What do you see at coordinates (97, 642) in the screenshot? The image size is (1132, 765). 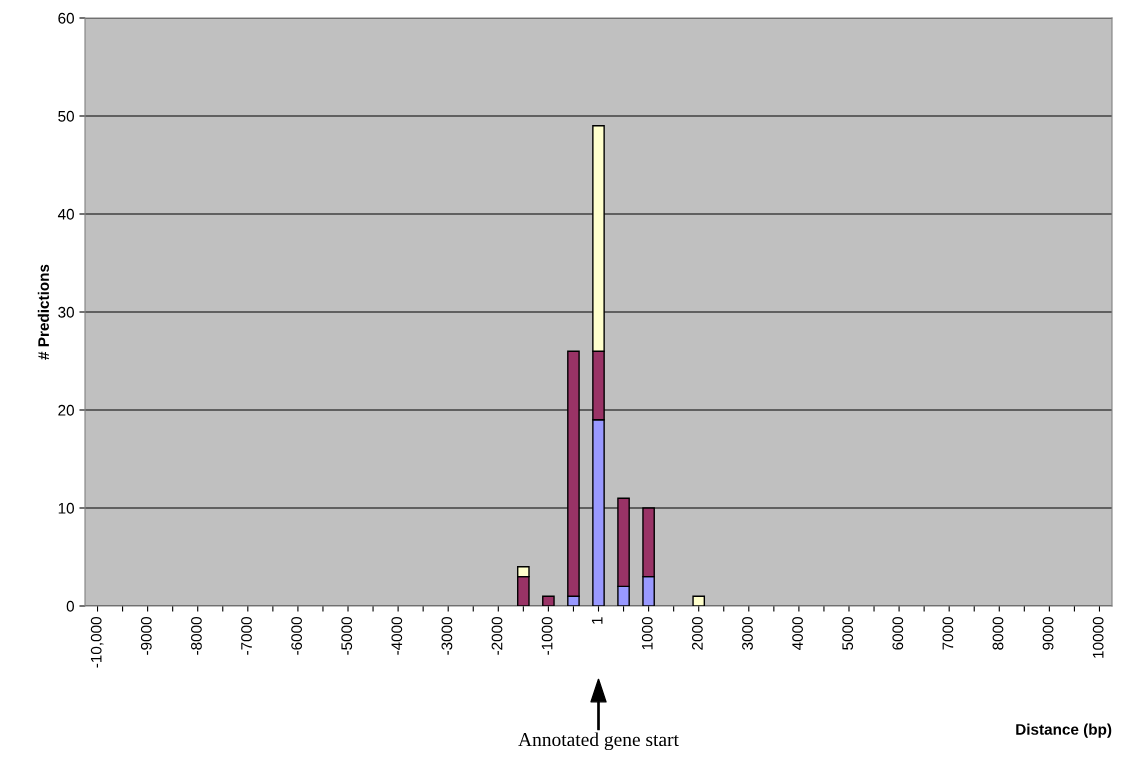 I see `x-tick-label: -10,000` at bounding box center [97, 642].